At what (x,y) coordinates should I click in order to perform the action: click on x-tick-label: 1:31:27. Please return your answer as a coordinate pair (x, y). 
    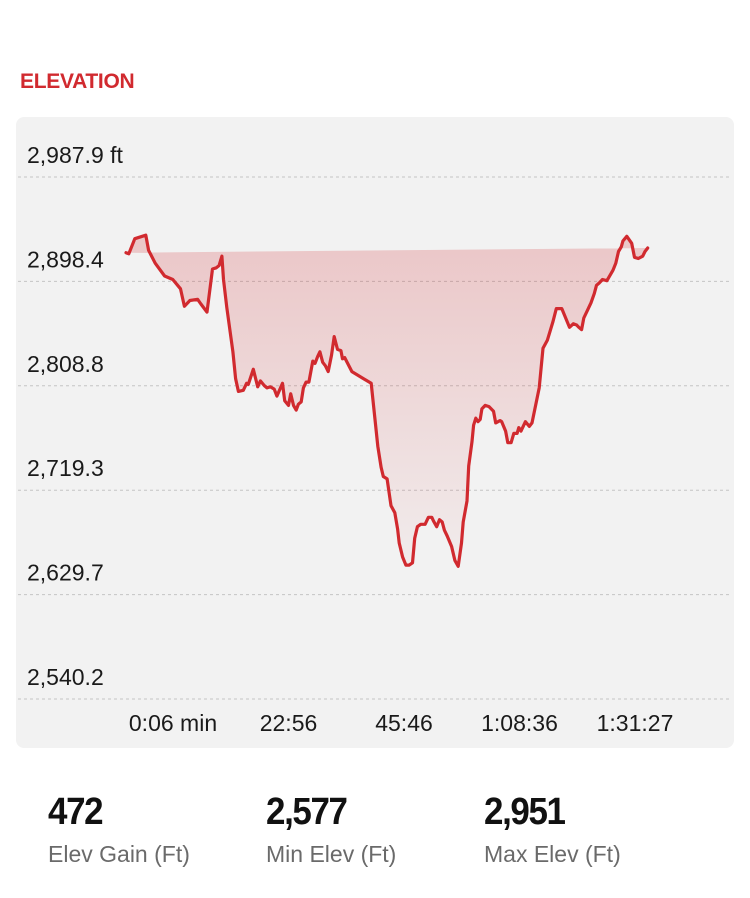
    Looking at the image, I should click on (635, 723).